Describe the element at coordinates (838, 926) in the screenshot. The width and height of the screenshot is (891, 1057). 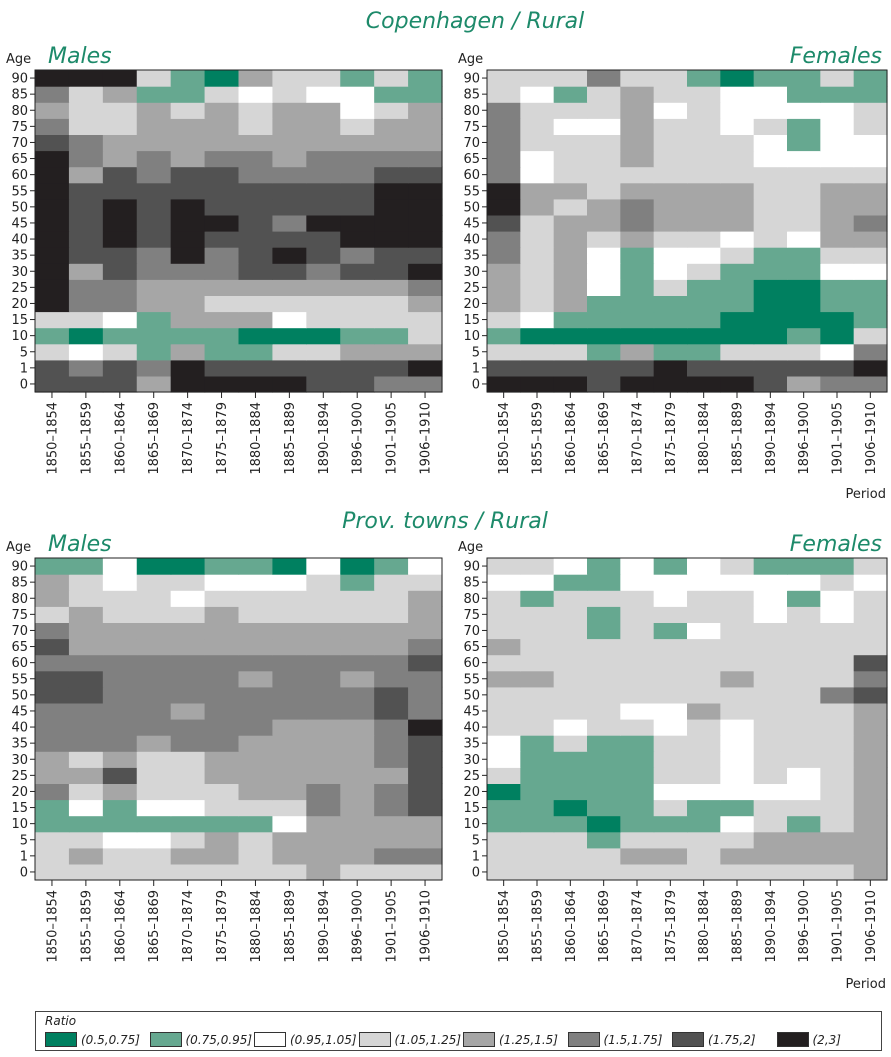
I see `x-tick-label: 1901–1905` at that location.